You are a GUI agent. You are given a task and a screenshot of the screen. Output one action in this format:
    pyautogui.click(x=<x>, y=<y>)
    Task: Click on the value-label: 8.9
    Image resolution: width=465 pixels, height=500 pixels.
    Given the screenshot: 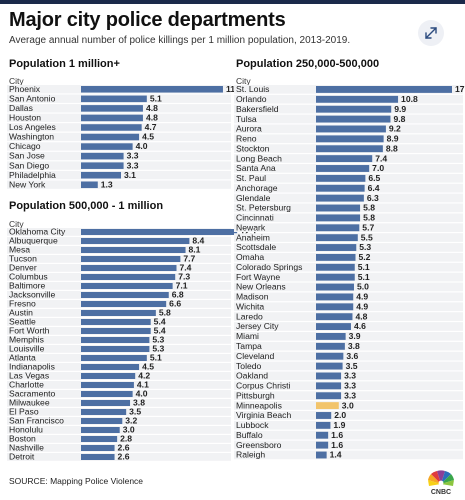 What is the action you would take?
    pyautogui.click(x=393, y=139)
    